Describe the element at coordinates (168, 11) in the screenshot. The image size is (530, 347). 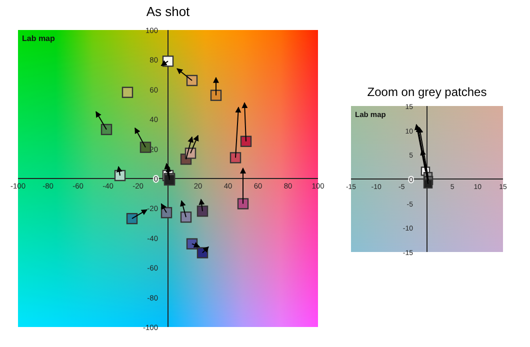
I see `chart-title: As shot` at that location.